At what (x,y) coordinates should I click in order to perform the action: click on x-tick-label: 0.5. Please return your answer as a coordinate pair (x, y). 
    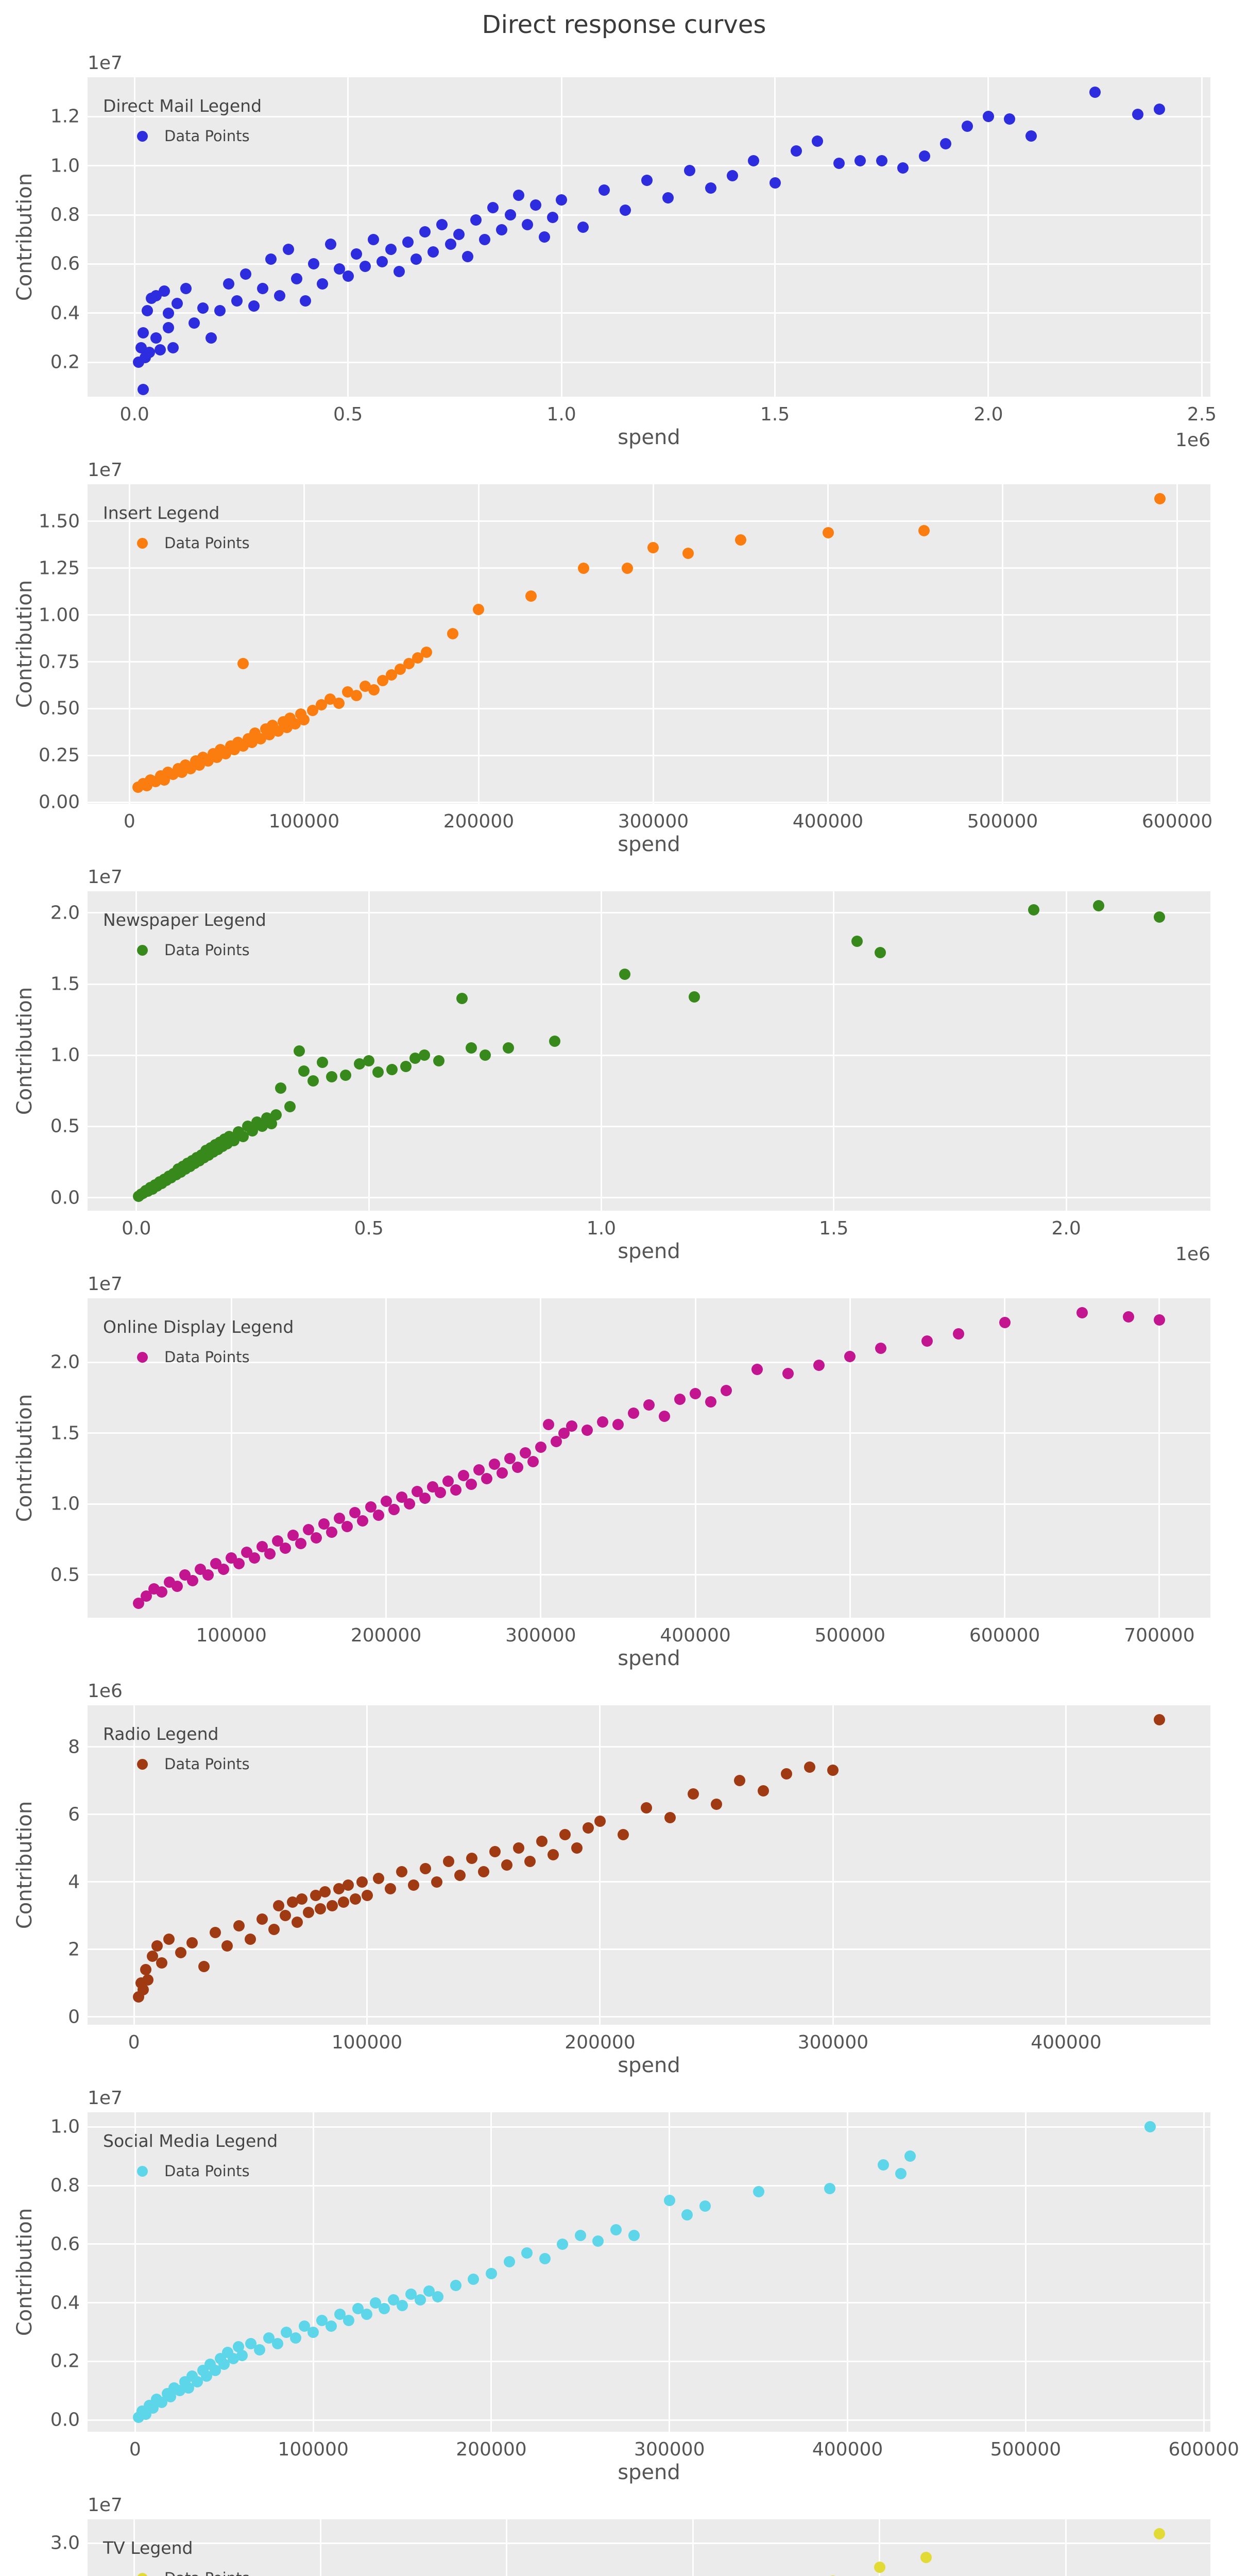
    Looking at the image, I should click on (348, 414).